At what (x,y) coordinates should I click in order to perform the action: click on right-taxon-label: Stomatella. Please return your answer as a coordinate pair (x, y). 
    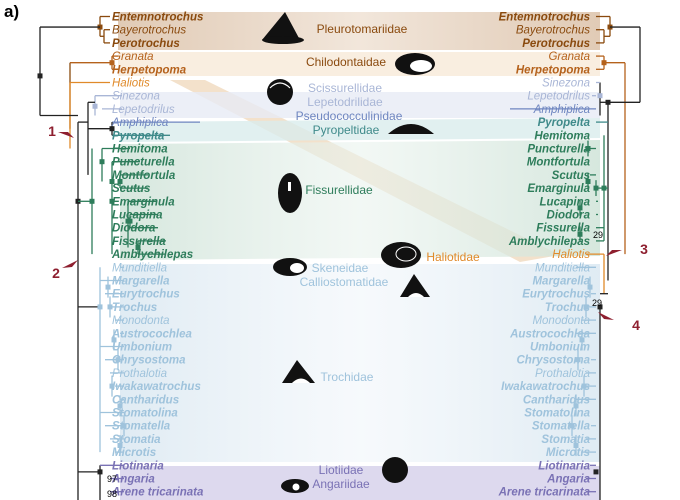
    Looking at the image, I should click on (561, 427).